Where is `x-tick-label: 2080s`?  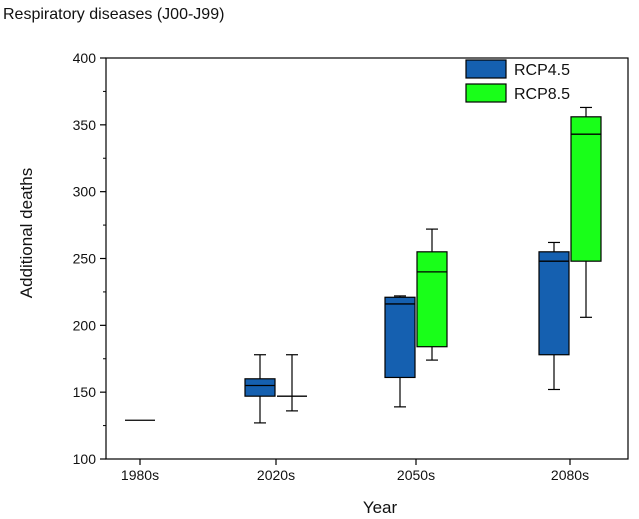 x-tick-label: 2080s is located at coordinates (570, 475).